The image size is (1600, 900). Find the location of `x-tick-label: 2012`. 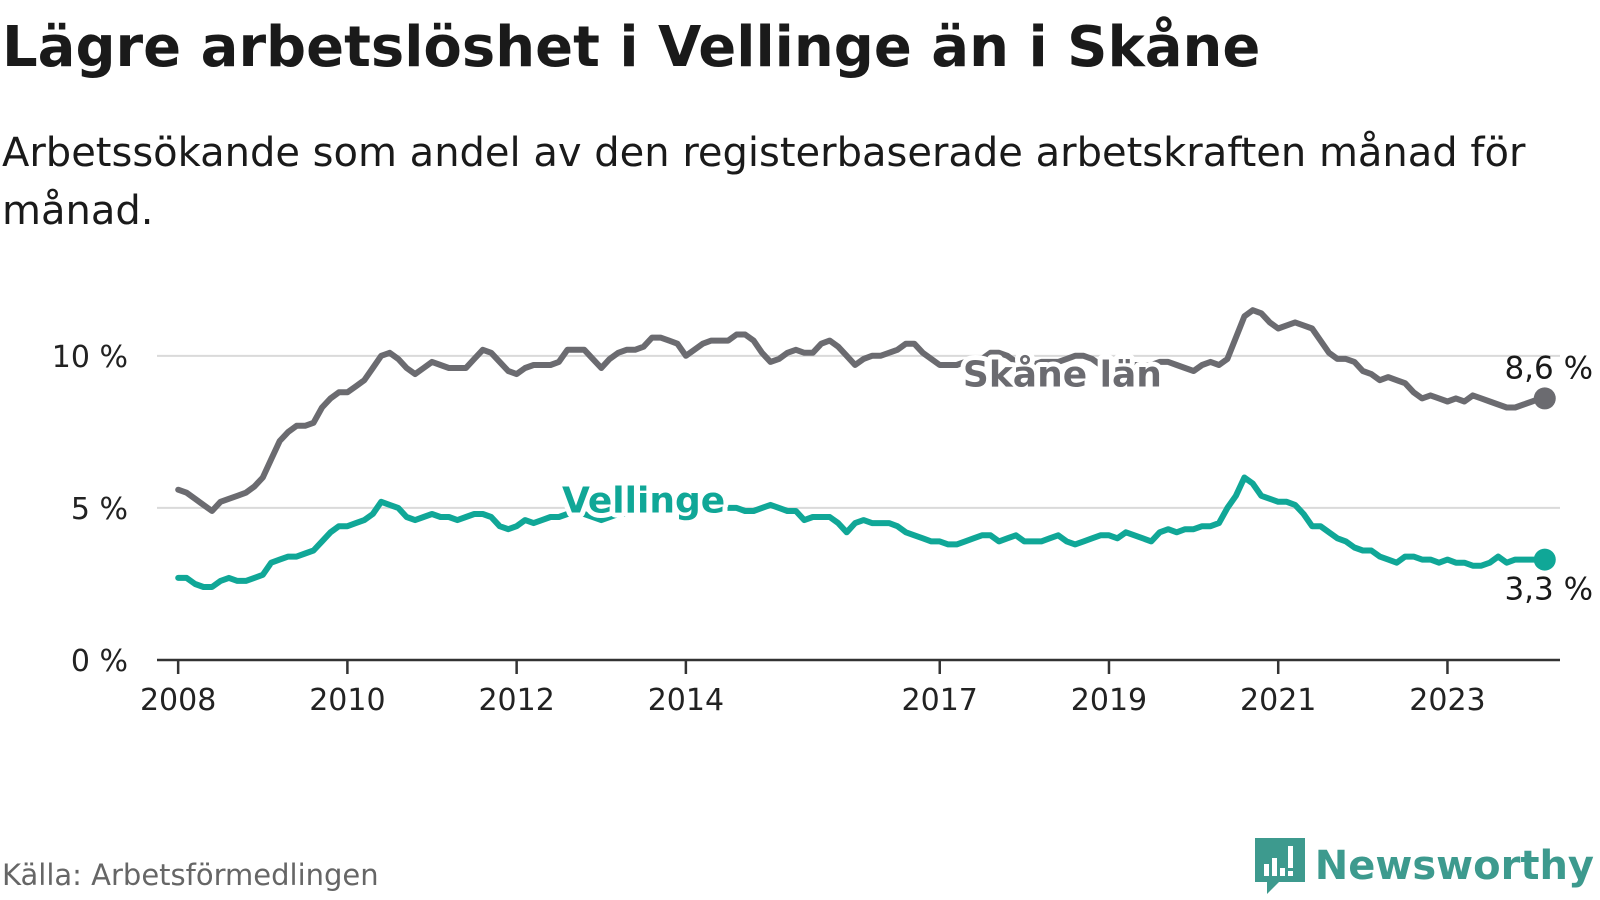

x-tick-label: 2012 is located at coordinates (516, 700).